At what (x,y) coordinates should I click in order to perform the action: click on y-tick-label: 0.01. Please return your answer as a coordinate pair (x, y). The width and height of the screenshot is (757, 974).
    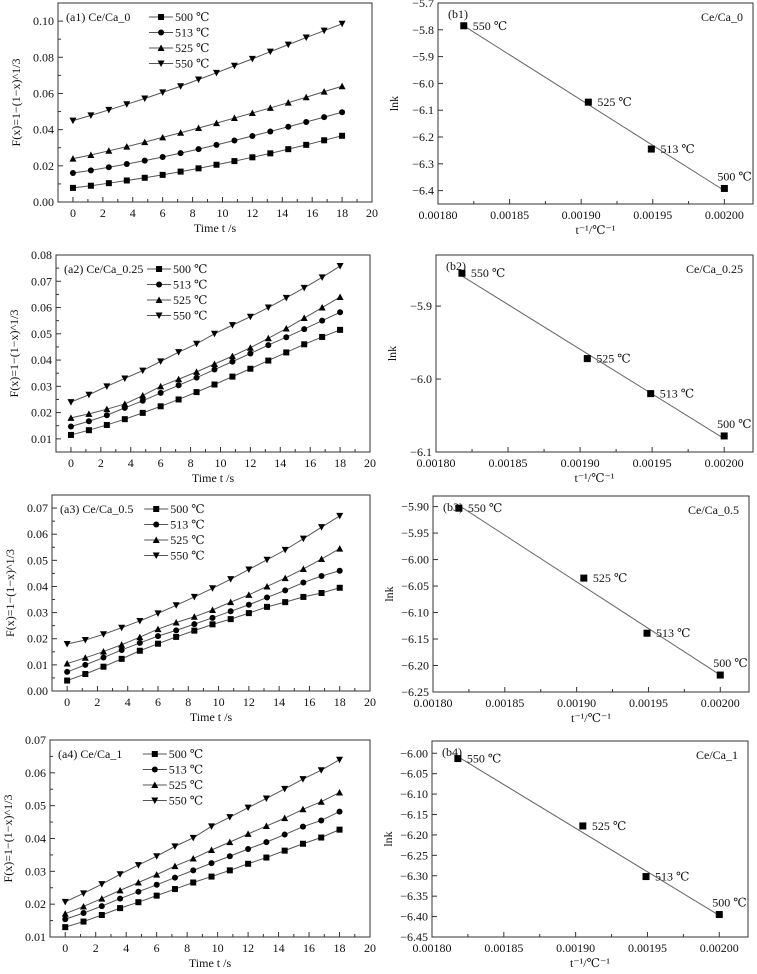
    Looking at the image, I should click on (41, 439).